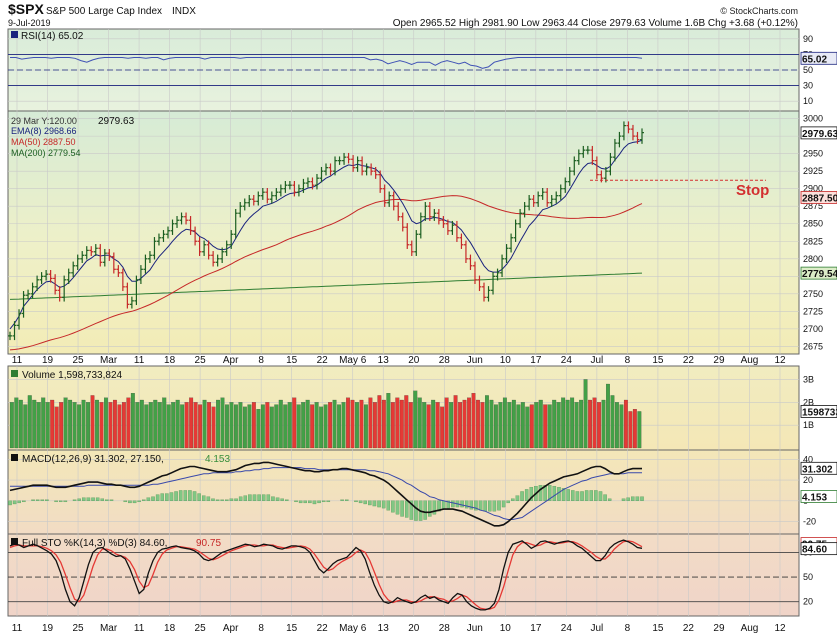  I want to click on x-axis-label-bottom: 8, so click(628, 628).